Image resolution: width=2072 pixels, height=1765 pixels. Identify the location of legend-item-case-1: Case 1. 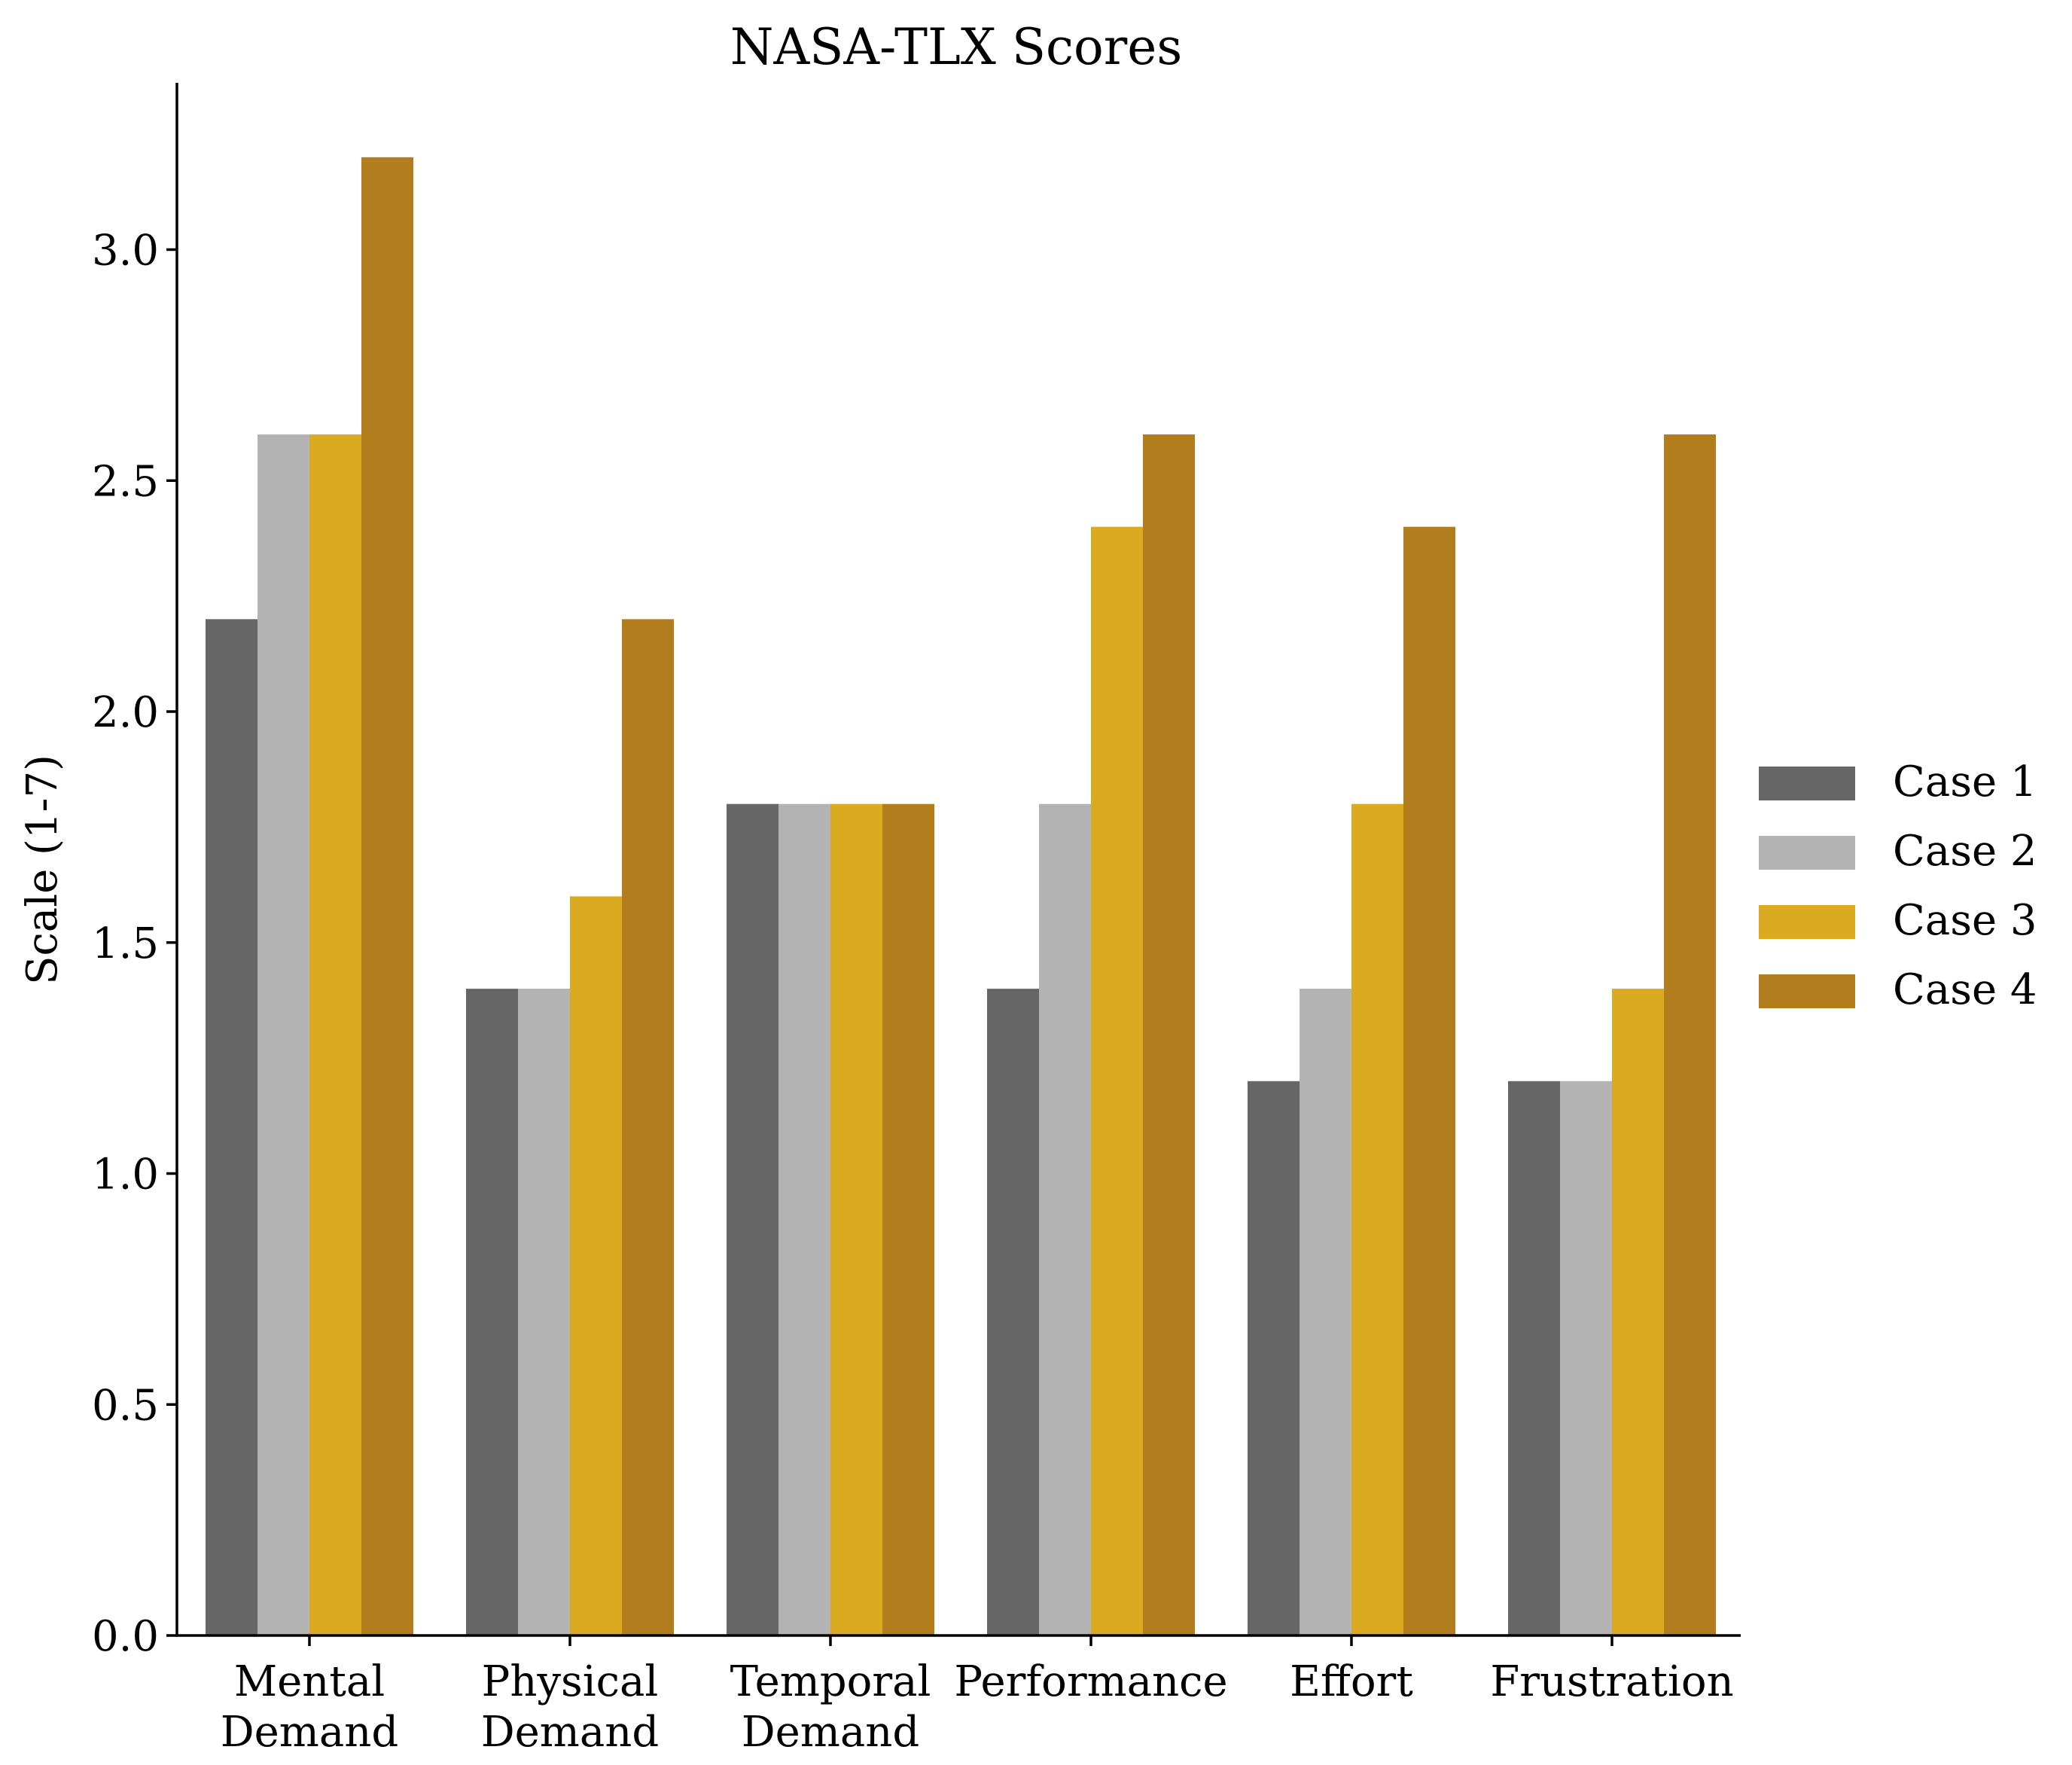
(1898, 782).